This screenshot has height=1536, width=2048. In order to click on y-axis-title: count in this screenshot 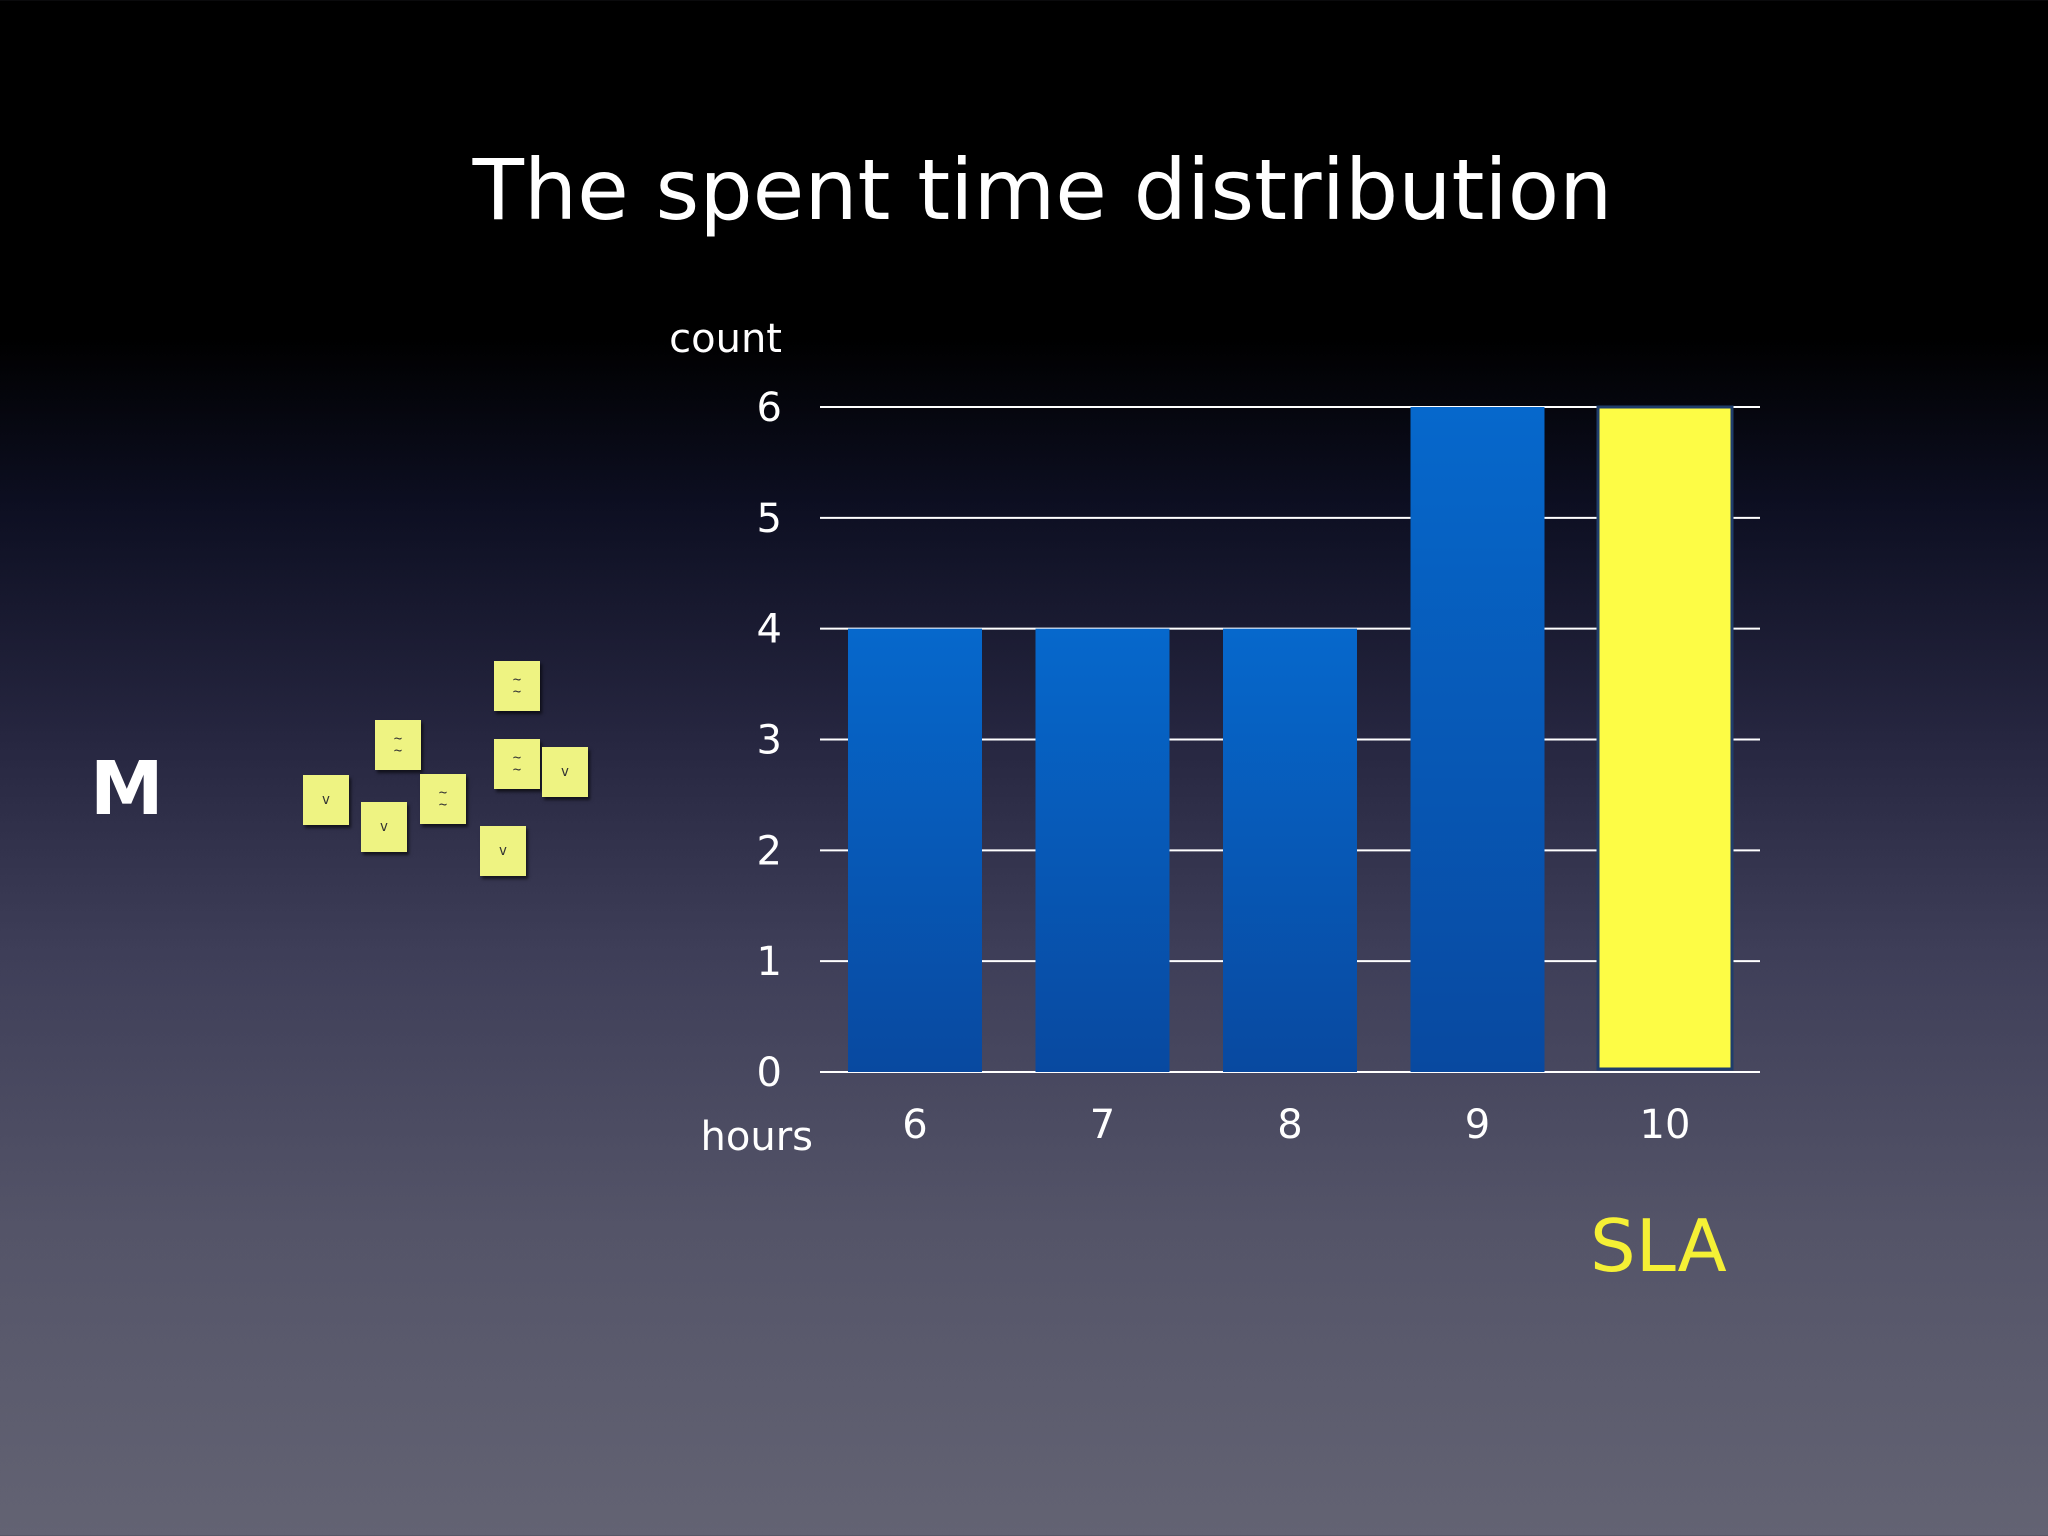, I will do `click(725, 339)`.